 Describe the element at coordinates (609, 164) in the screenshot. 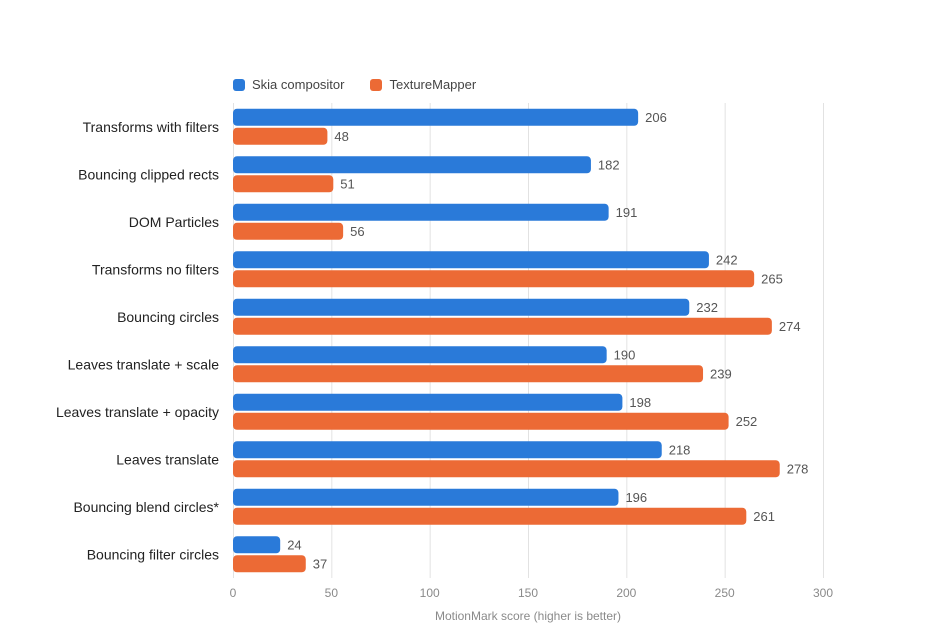

I see `data-label-skia-compositor-bouncing-clipped-rects: 182` at that location.